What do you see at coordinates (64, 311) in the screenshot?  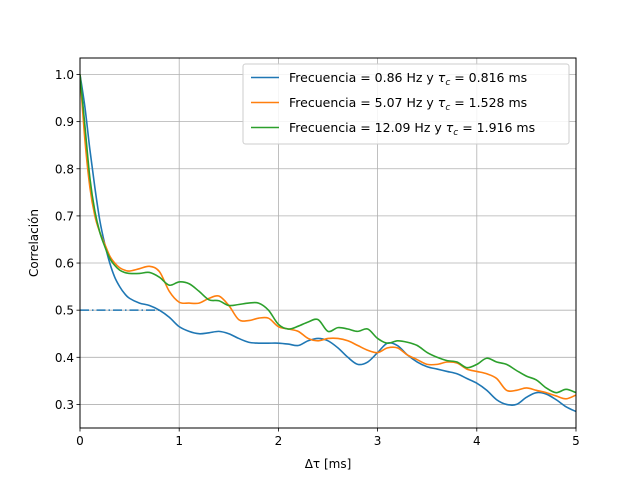 I see `y-tick-label: 0.5` at bounding box center [64, 311].